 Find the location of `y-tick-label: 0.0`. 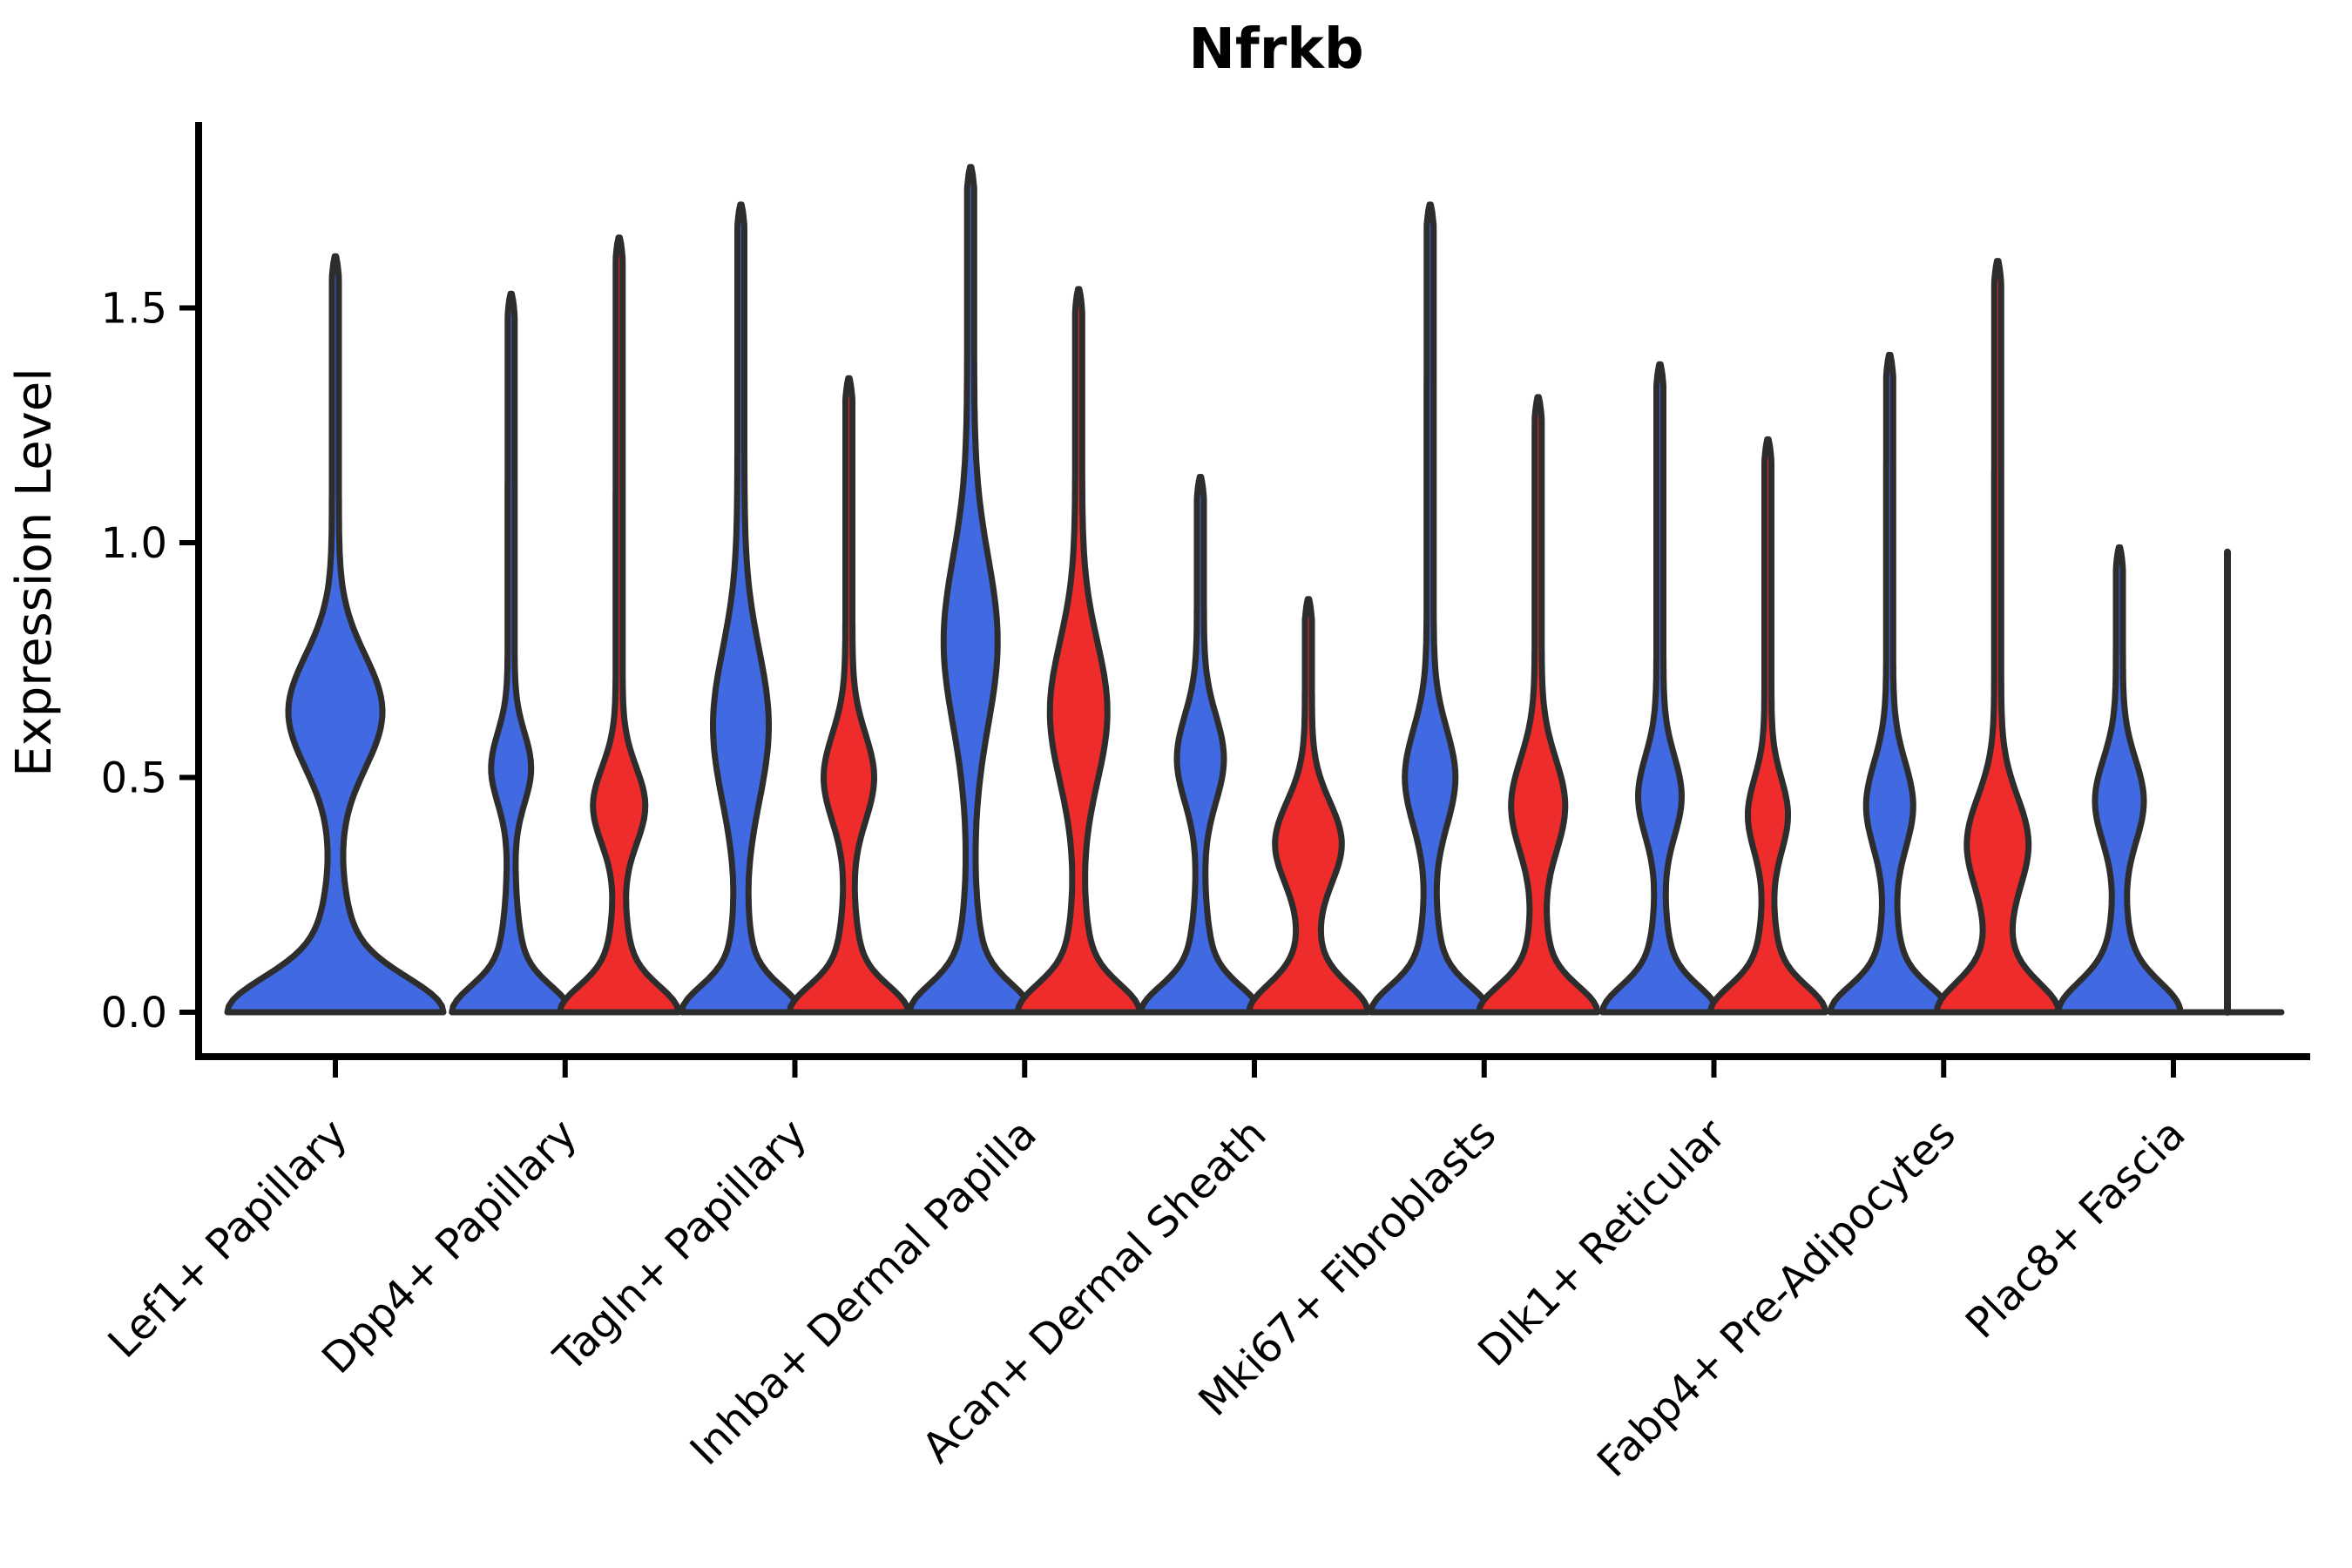

y-tick-label: 0.0 is located at coordinates (134, 1013).